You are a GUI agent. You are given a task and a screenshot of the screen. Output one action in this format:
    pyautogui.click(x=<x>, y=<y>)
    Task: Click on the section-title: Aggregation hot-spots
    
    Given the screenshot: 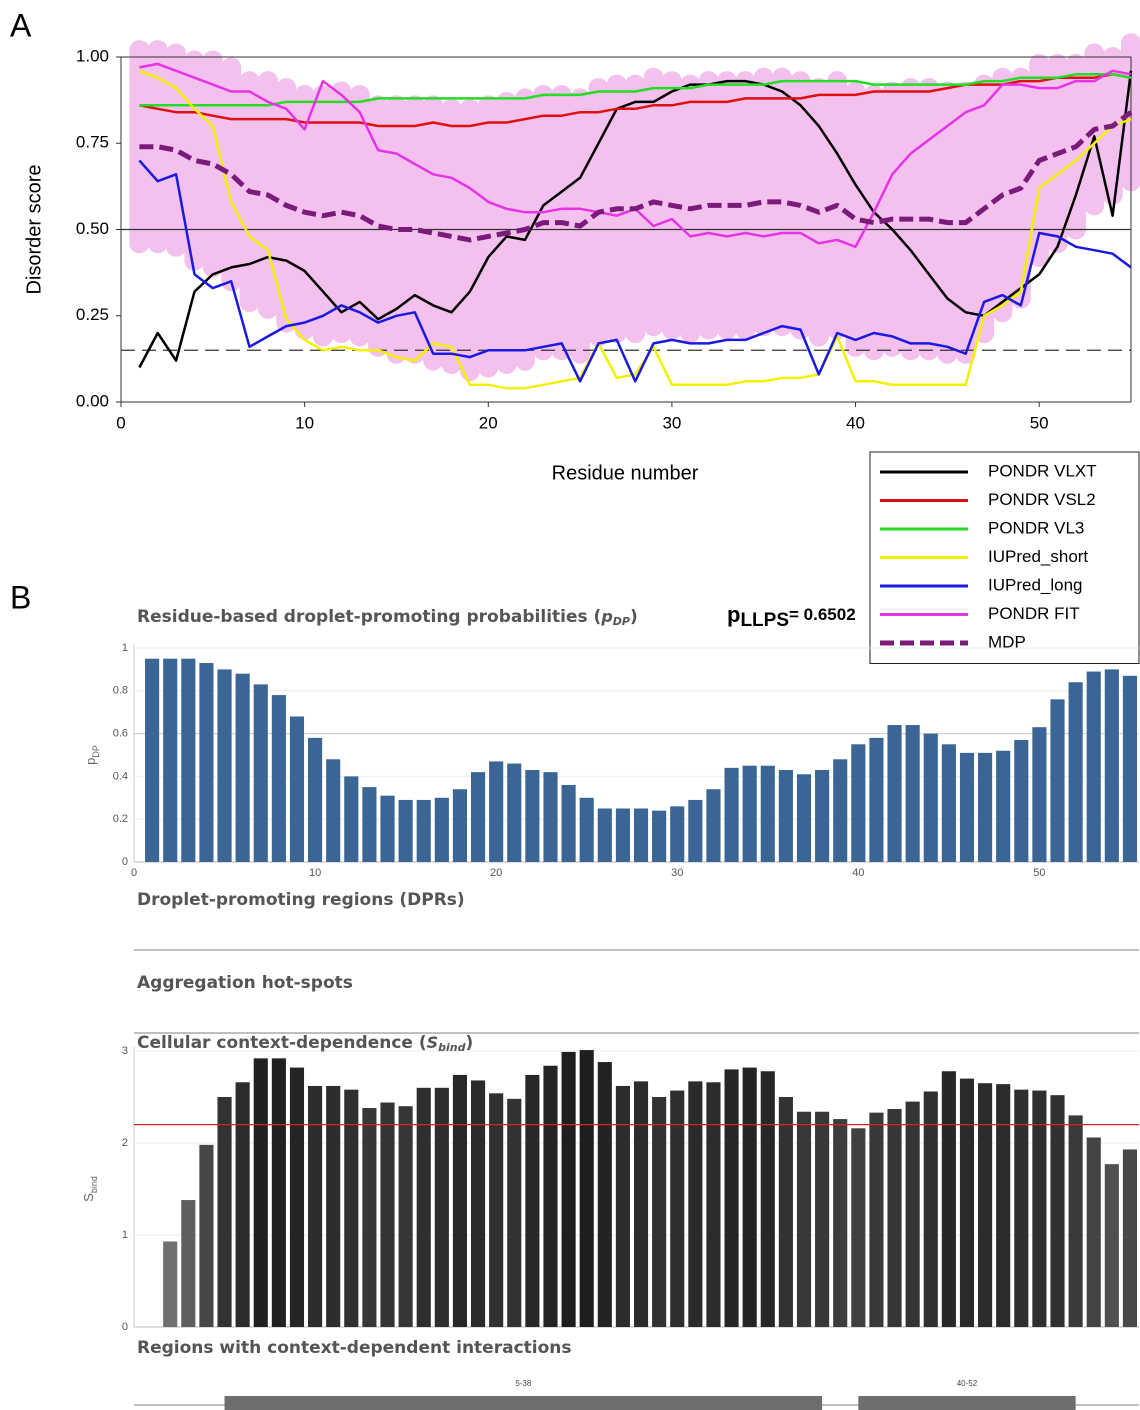 What is the action you would take?
    pyautogui.click(x=245, y=983)
    